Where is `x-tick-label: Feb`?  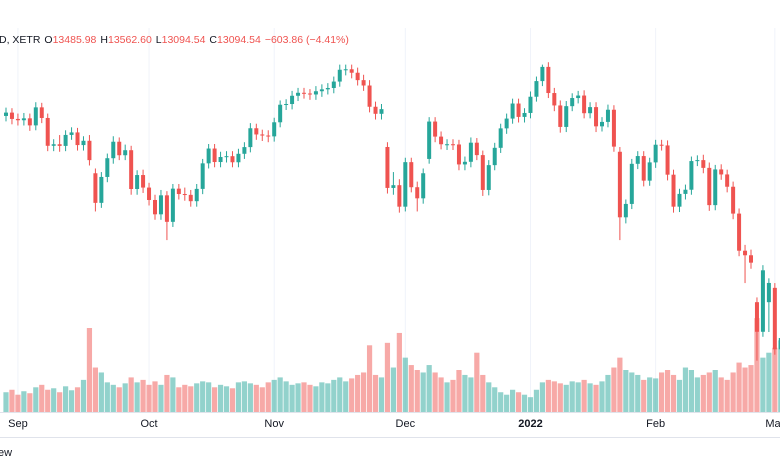
x-tick-label: Feb is located at coordinates (655, 424).